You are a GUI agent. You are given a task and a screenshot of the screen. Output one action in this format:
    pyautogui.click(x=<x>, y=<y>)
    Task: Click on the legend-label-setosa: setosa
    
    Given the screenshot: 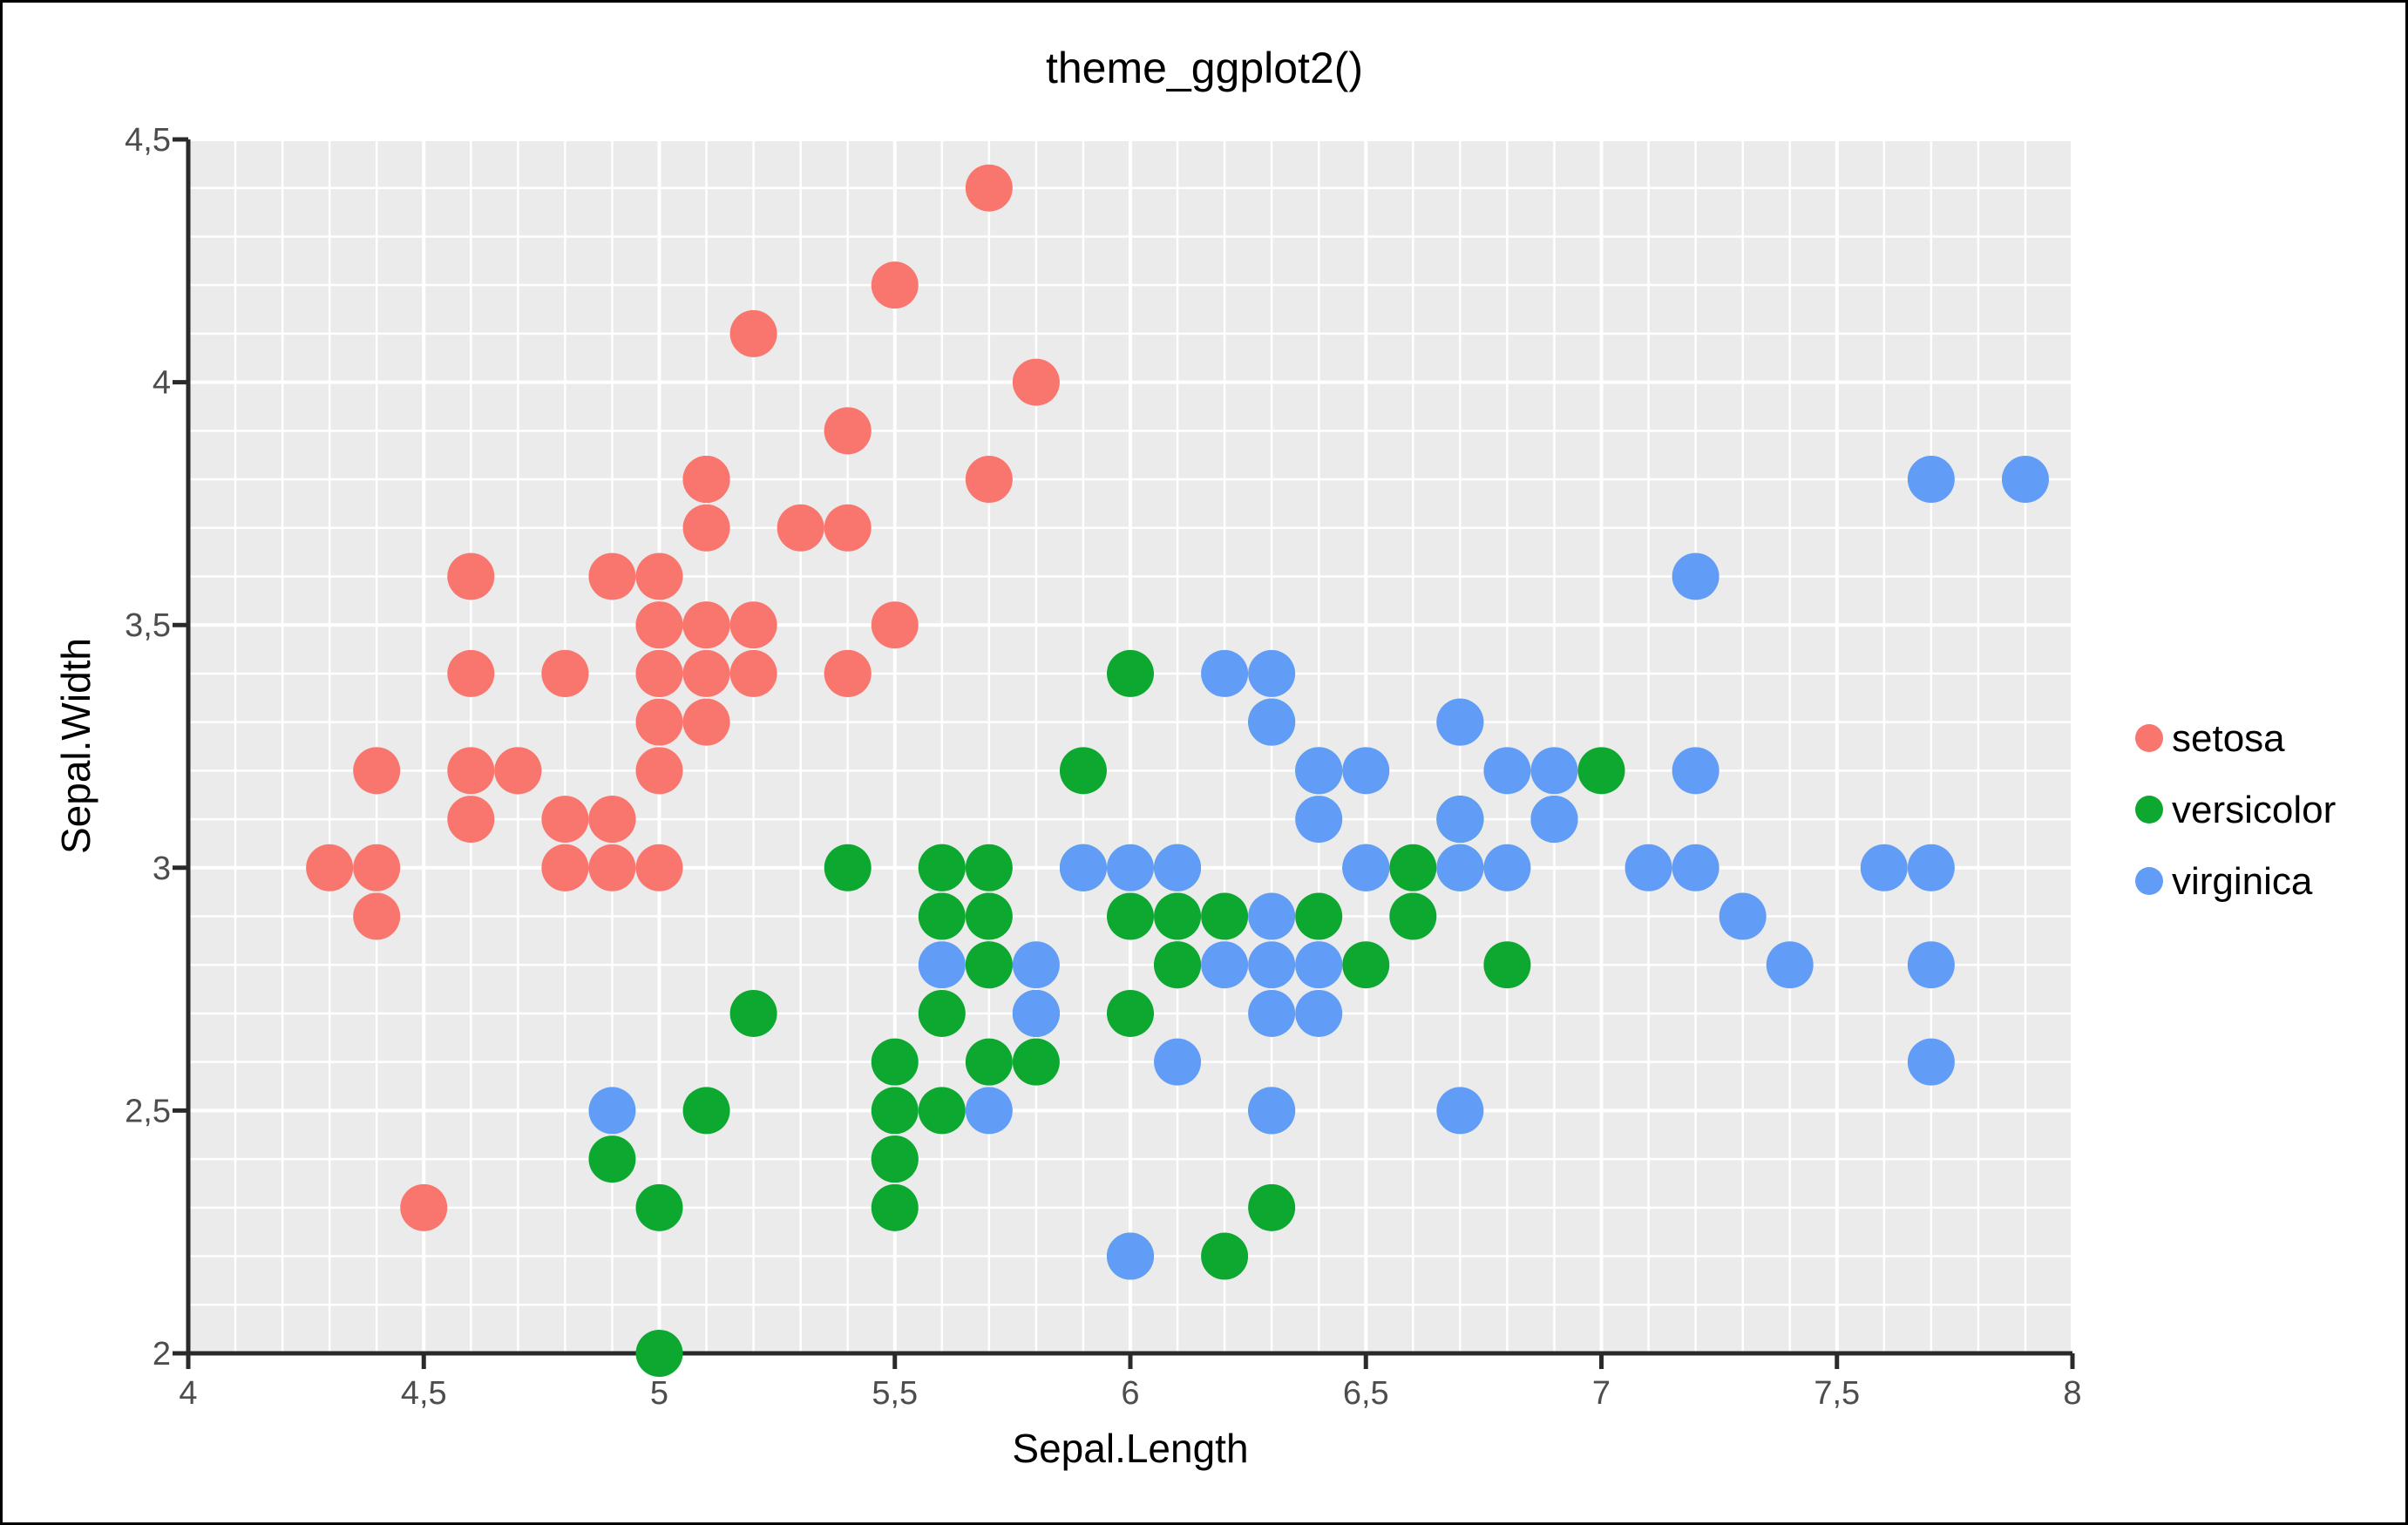 What is the action you would take?
    pyautogui.click(x=2228, y=738)
    